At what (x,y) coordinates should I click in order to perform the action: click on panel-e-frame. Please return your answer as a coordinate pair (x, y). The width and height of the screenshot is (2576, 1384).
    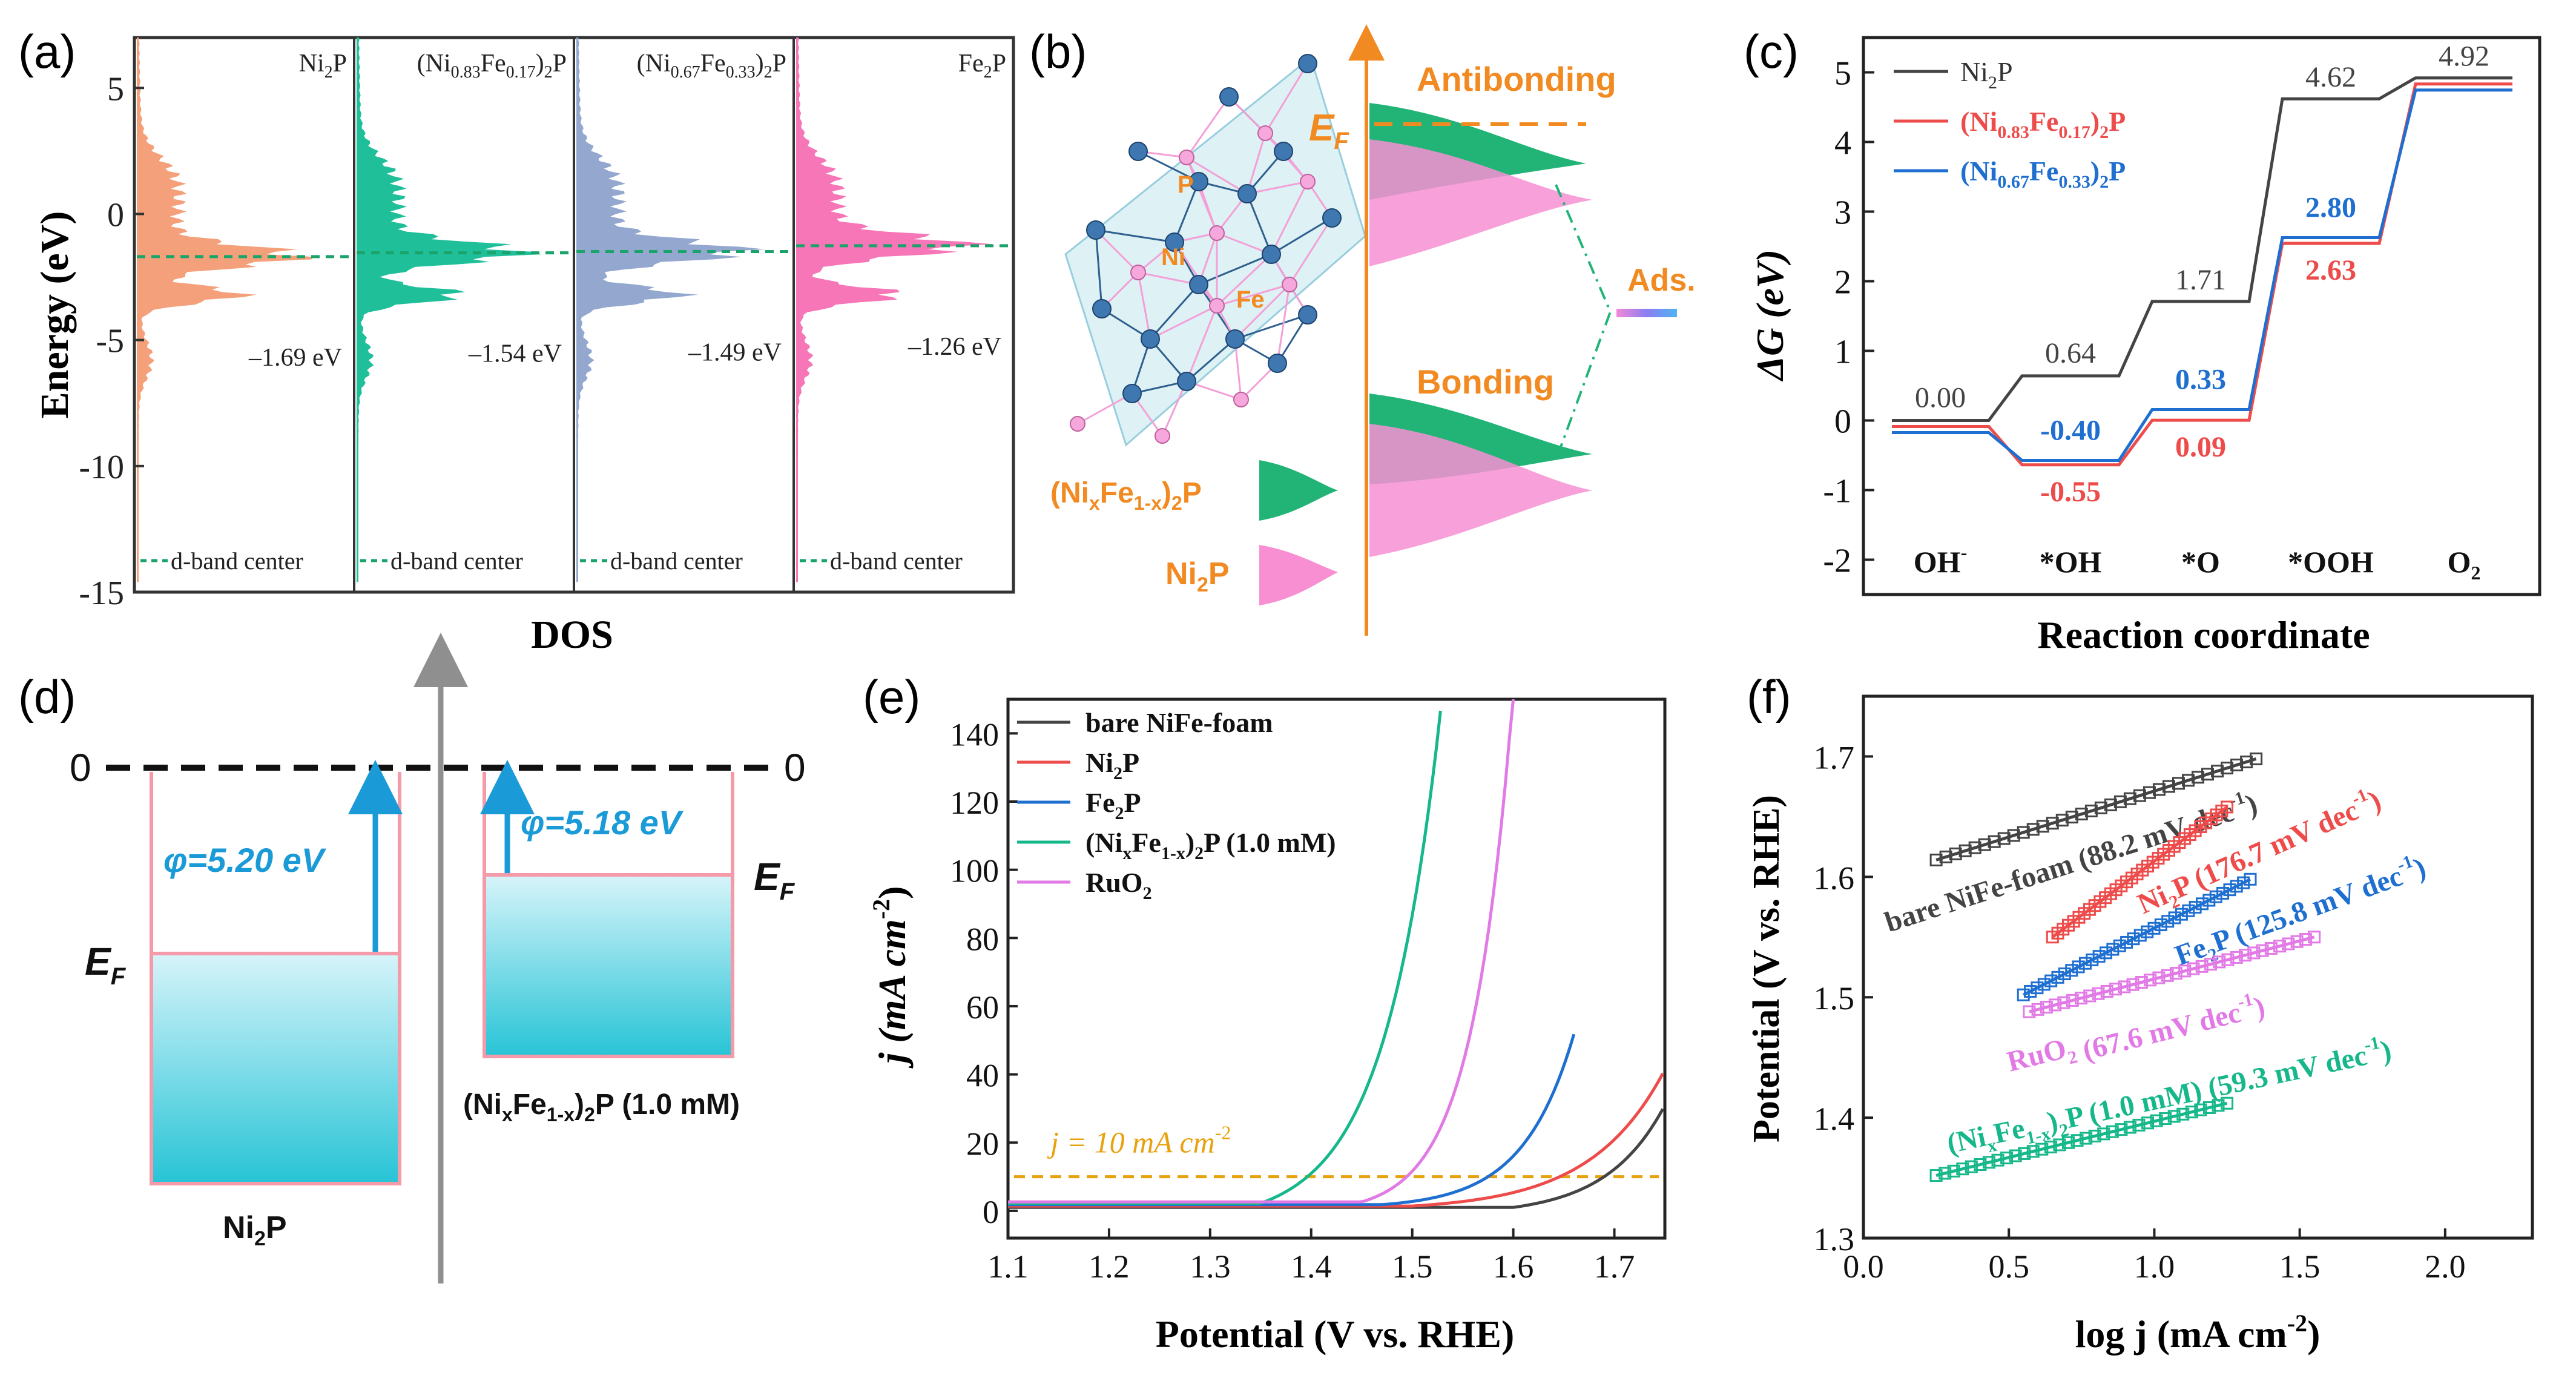
    Looking at the image, I should click on (1336, 968).